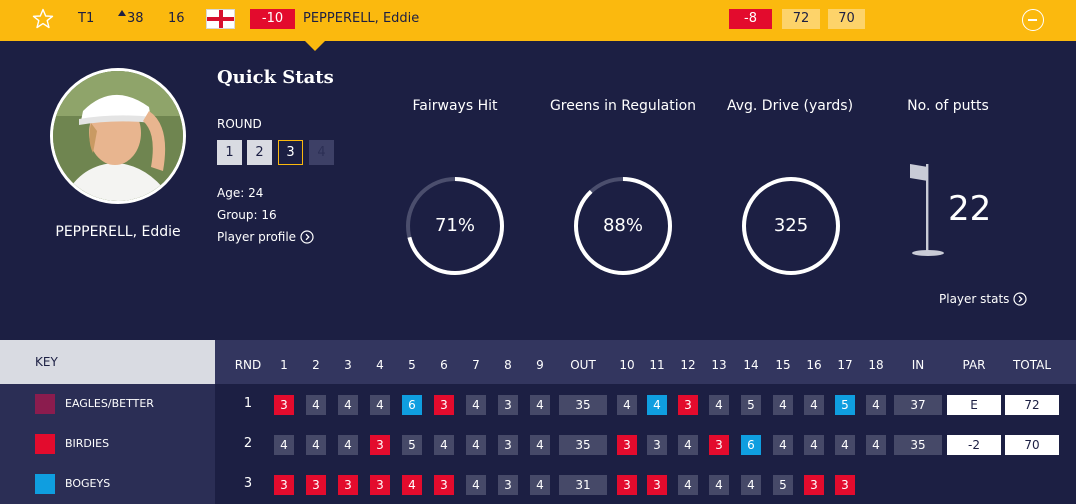  What do you see at coordinates (239, 124) in the screenshot?
I see `round-label: ROUND` at bounding box center [239, 124].